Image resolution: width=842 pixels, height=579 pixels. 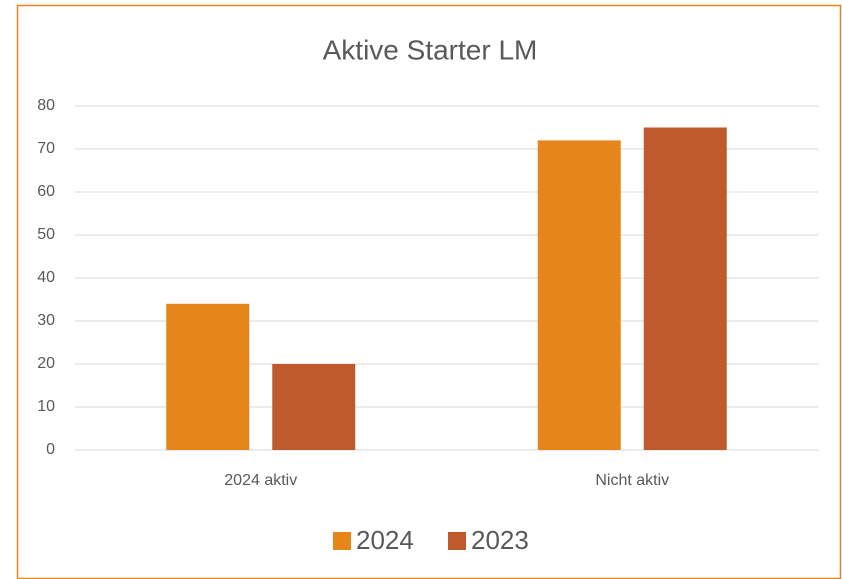 I want to click on legend-label: 2023, so click(x=500, y=540).